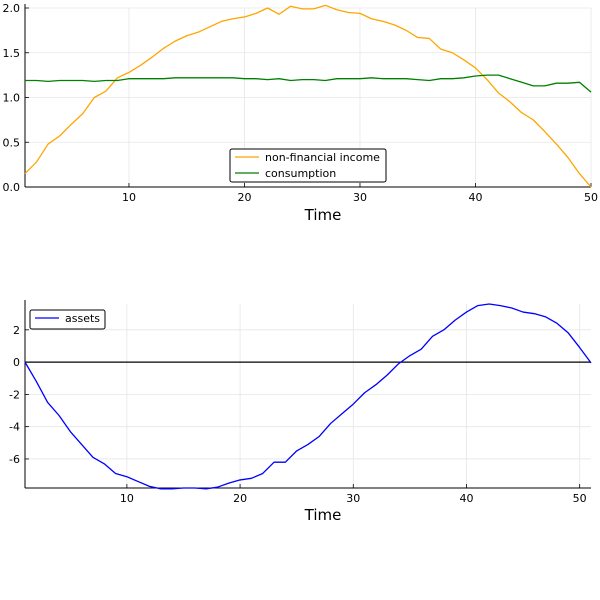 This screenshot has height=600, width=600. I want to click on legend: non-financial income consumption, so click(308, 165).